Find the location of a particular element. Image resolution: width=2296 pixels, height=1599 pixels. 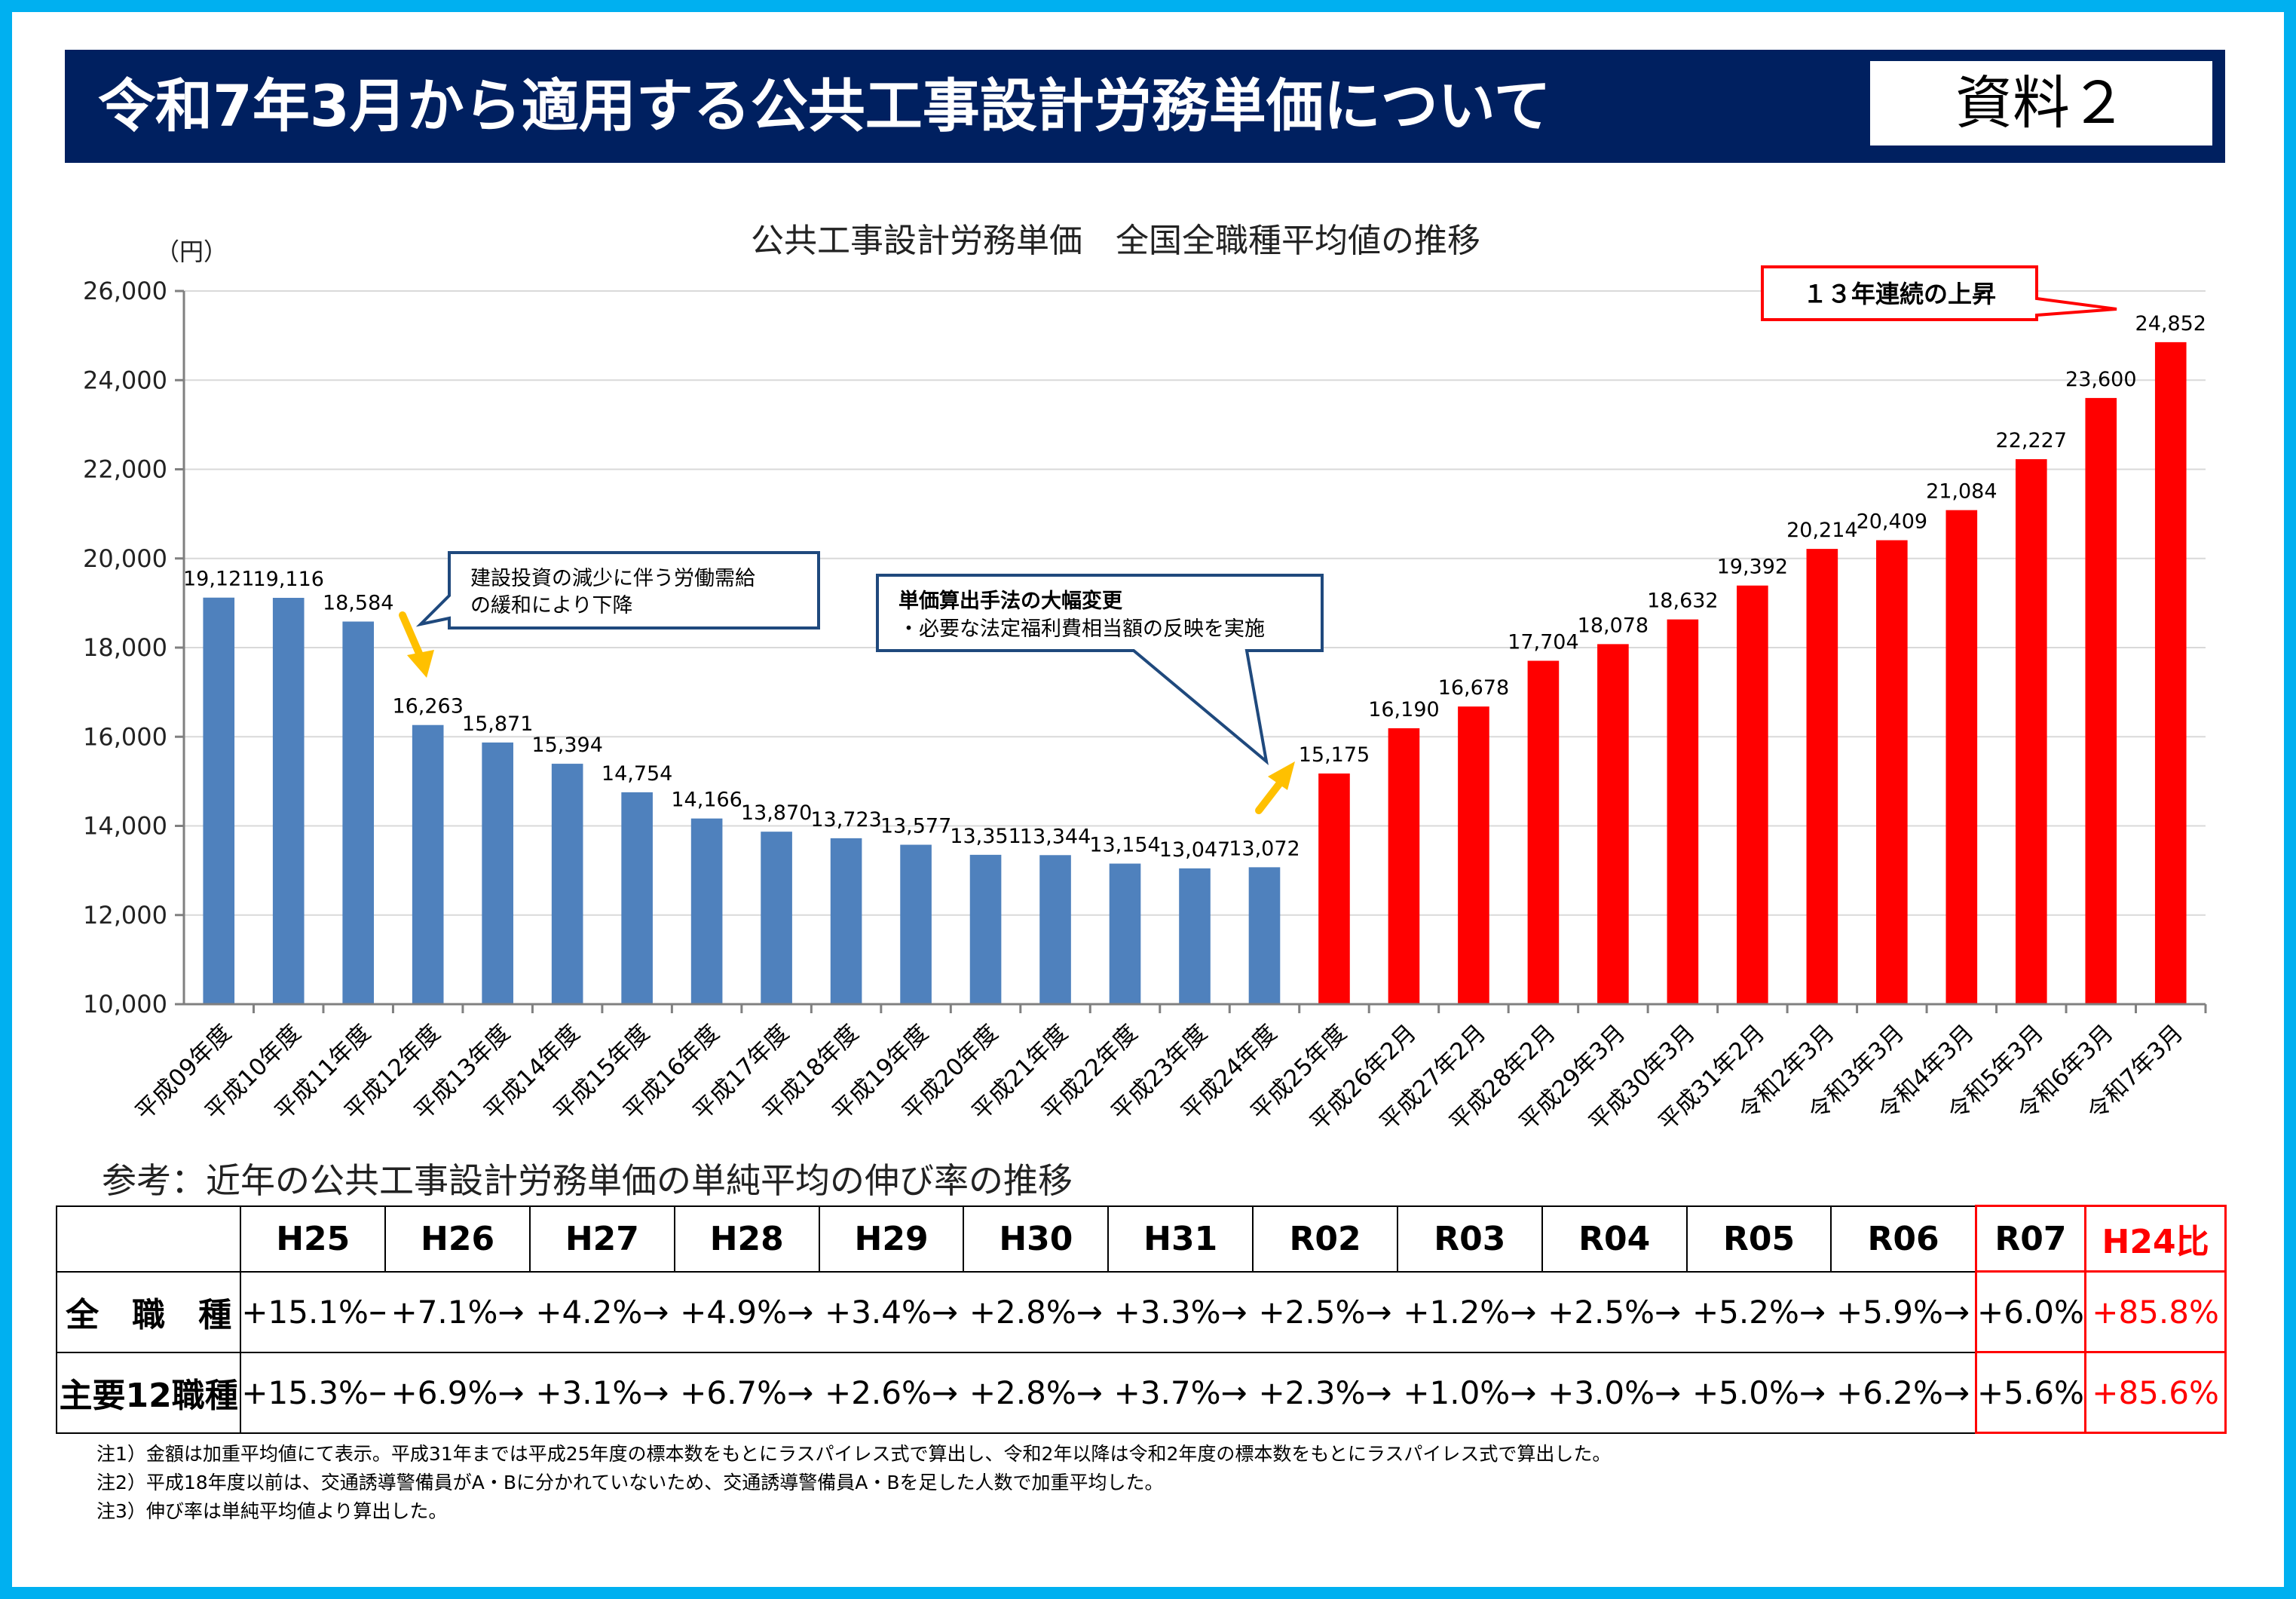

y-tick-label: 20,000 is located at coordinates (125, 559).